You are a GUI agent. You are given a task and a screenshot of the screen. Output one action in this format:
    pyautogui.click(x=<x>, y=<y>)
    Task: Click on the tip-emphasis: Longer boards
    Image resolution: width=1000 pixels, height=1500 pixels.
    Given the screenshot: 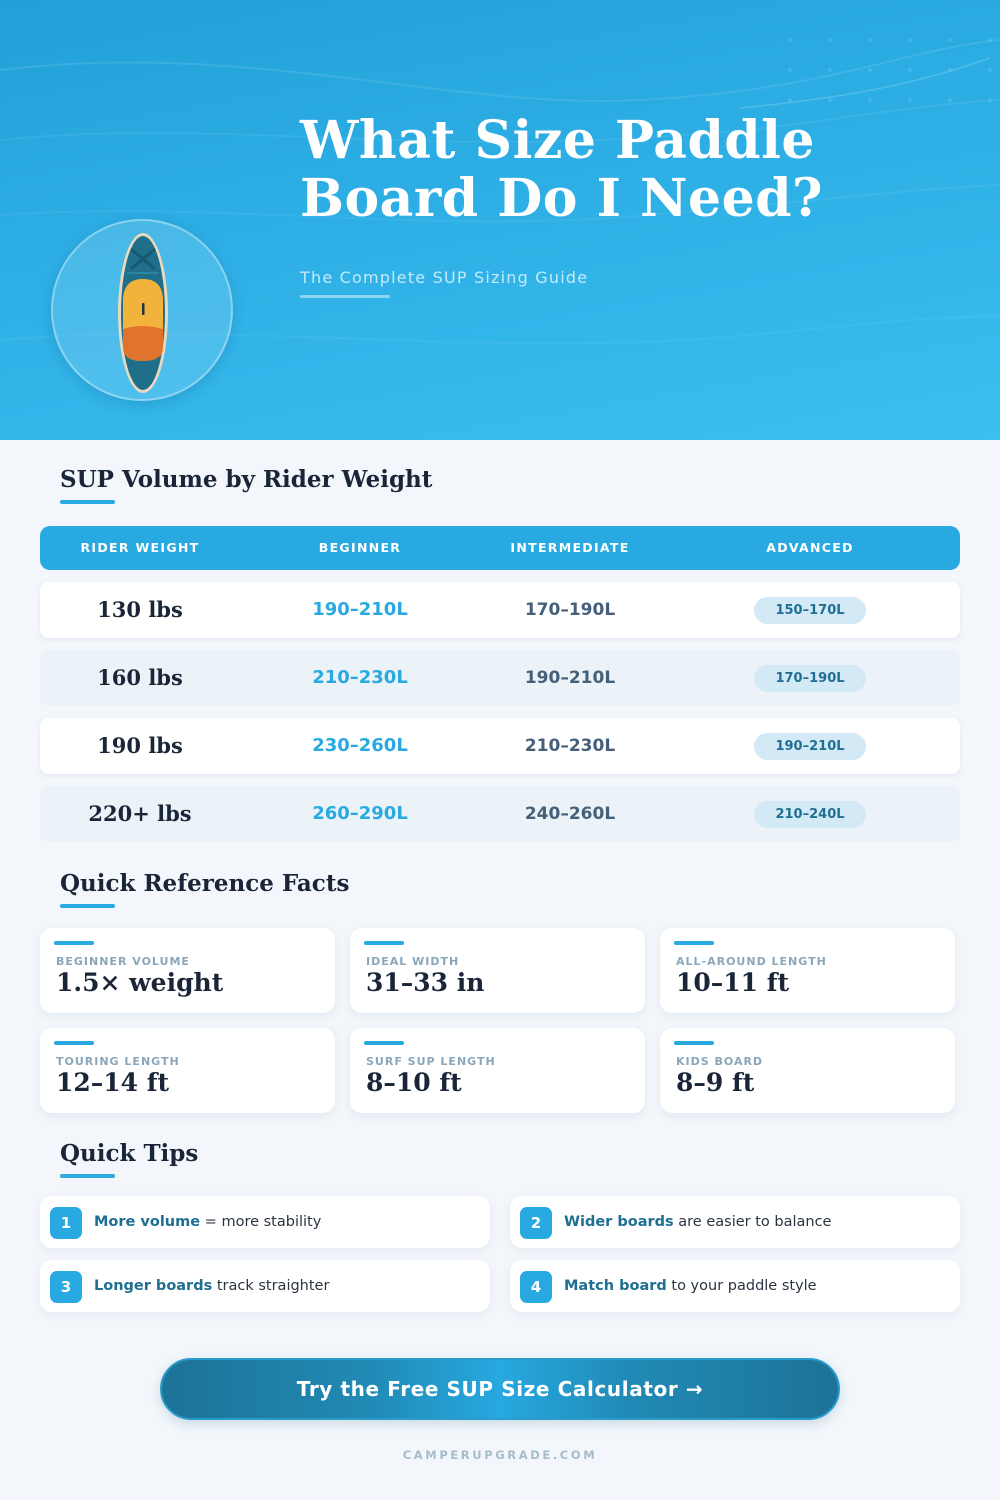 What is the action you would take?
    pyautogui.click(x=153, y=1286)
    